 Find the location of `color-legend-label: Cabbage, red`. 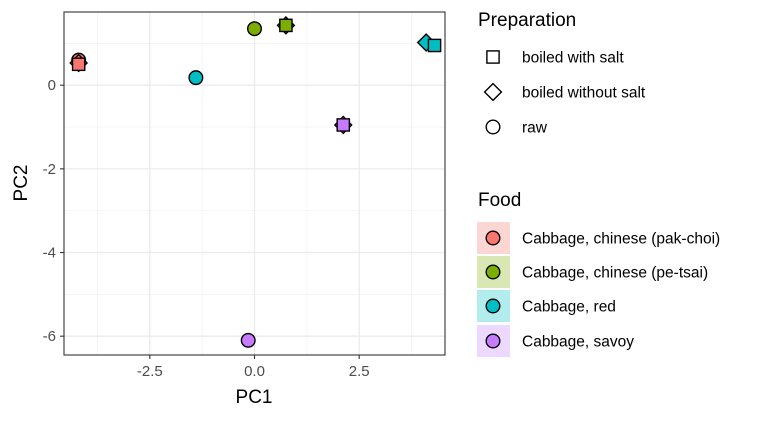

color-legend-label: Cabbage, red is located at coordinates (569, 307).